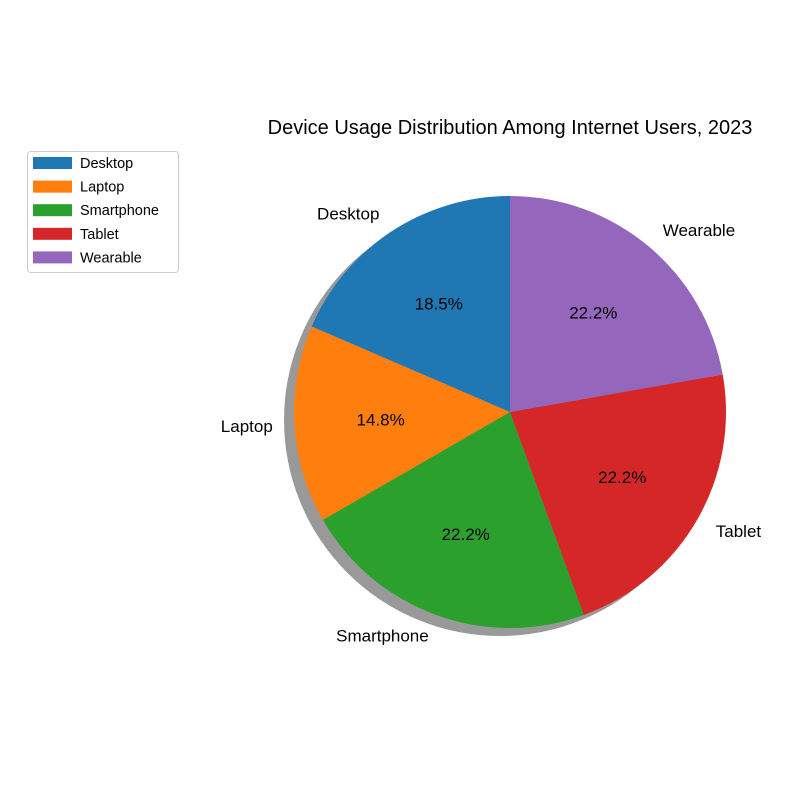 This screenshot has height=800, width=800. I want to click on slice-percent-tablet: 22.2%, so click(622, 477).